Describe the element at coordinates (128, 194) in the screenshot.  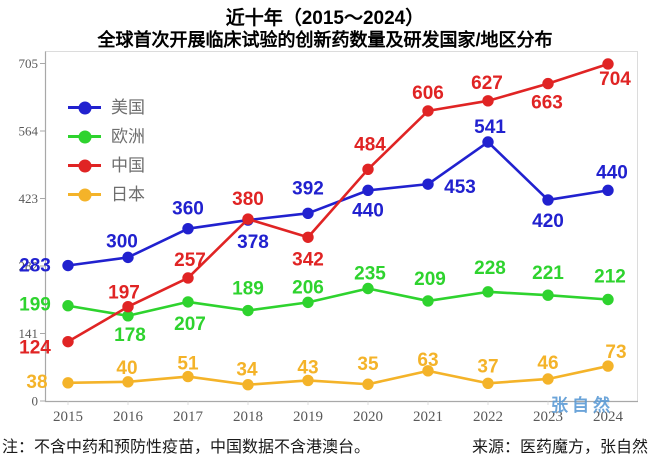
I see `legend-label-japan: 日本` at that location.